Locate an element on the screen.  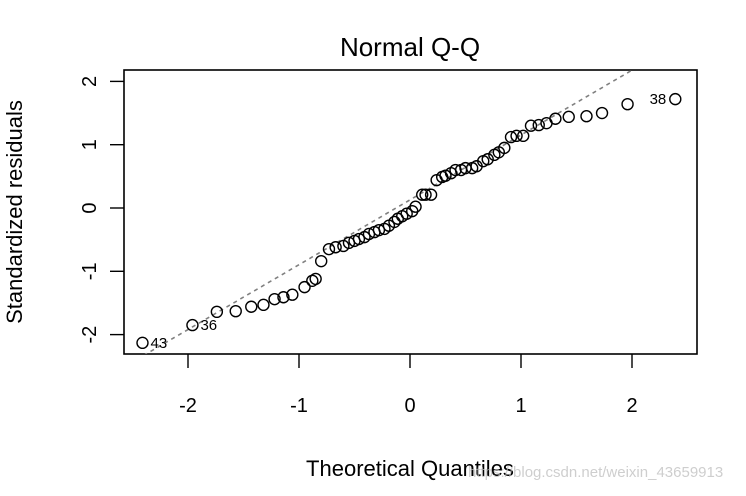
y-tick-label: 0 is located at coordinates (90, 207).